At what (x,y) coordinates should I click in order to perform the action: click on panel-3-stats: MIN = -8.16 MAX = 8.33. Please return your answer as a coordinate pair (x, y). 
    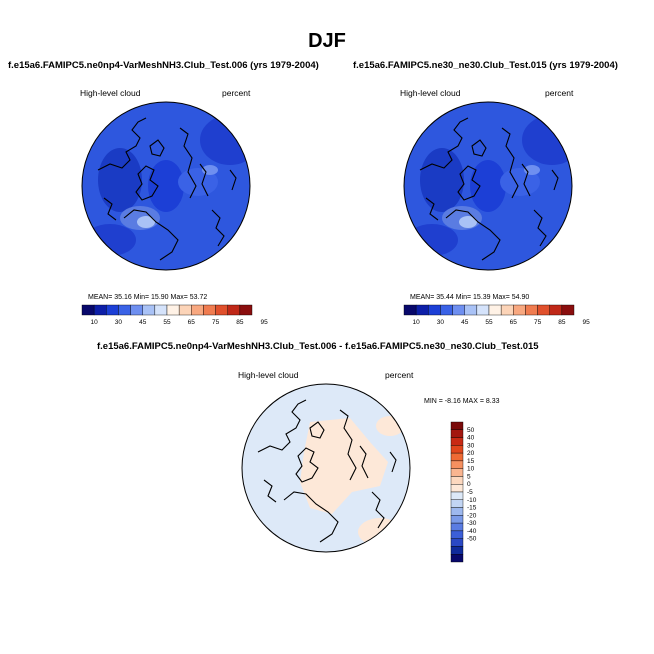
    Looking at the image, I should click on (462, 401).